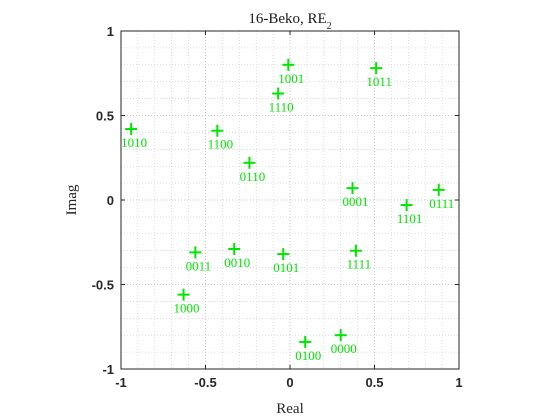 The width and height of the screenshot is (560, 420). I want to click on x-tick-labels: -1 -0.5 0 0.5 1, so click(288, 382).